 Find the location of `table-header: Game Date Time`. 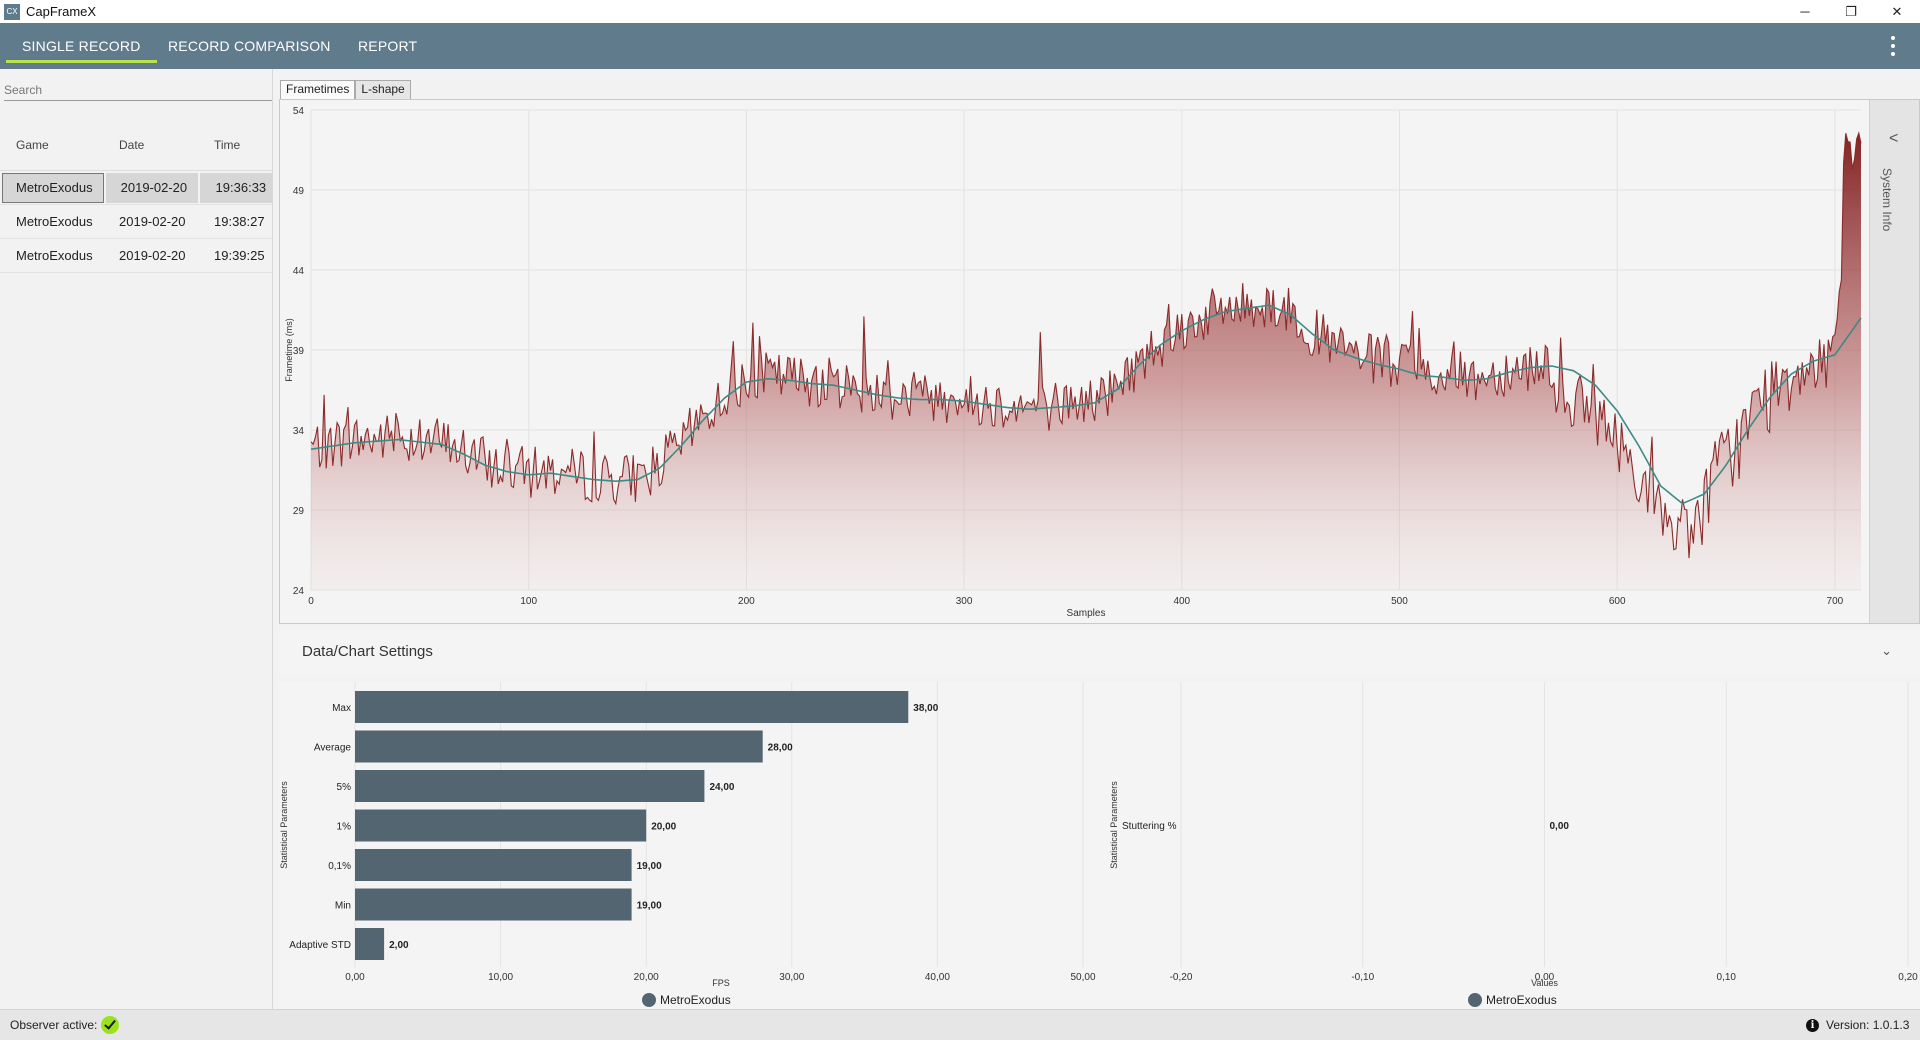

table-header: Game Date Time is located at coordinates (136, 145).